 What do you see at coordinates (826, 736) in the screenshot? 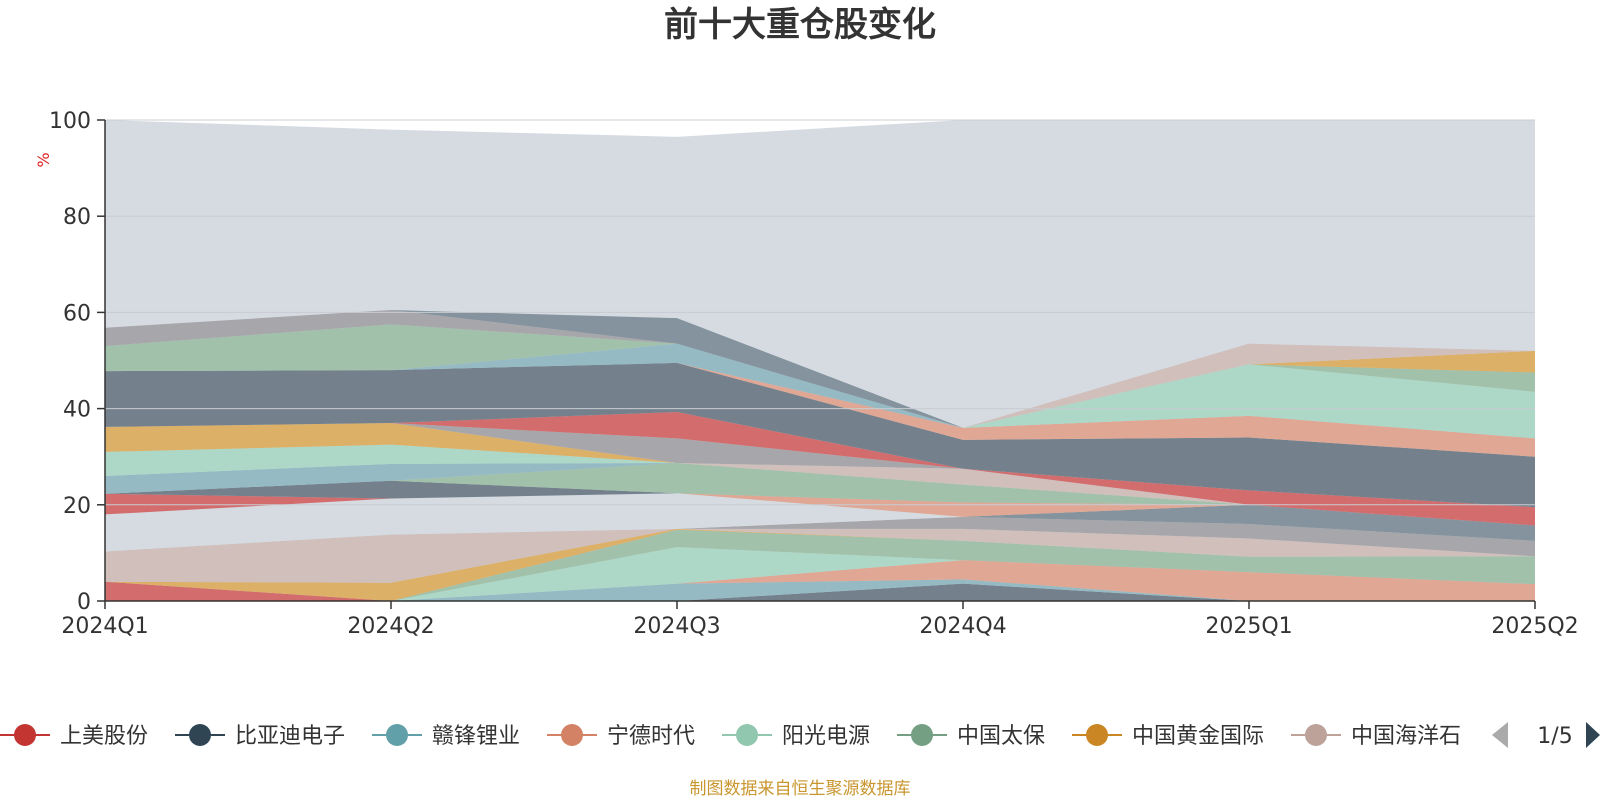
I see `legend-label: 阳光电源` at bounding box center [826, 736].